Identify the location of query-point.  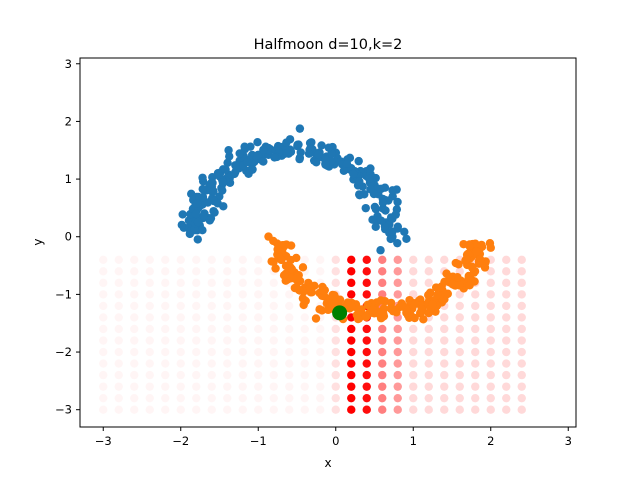
(340, 313).